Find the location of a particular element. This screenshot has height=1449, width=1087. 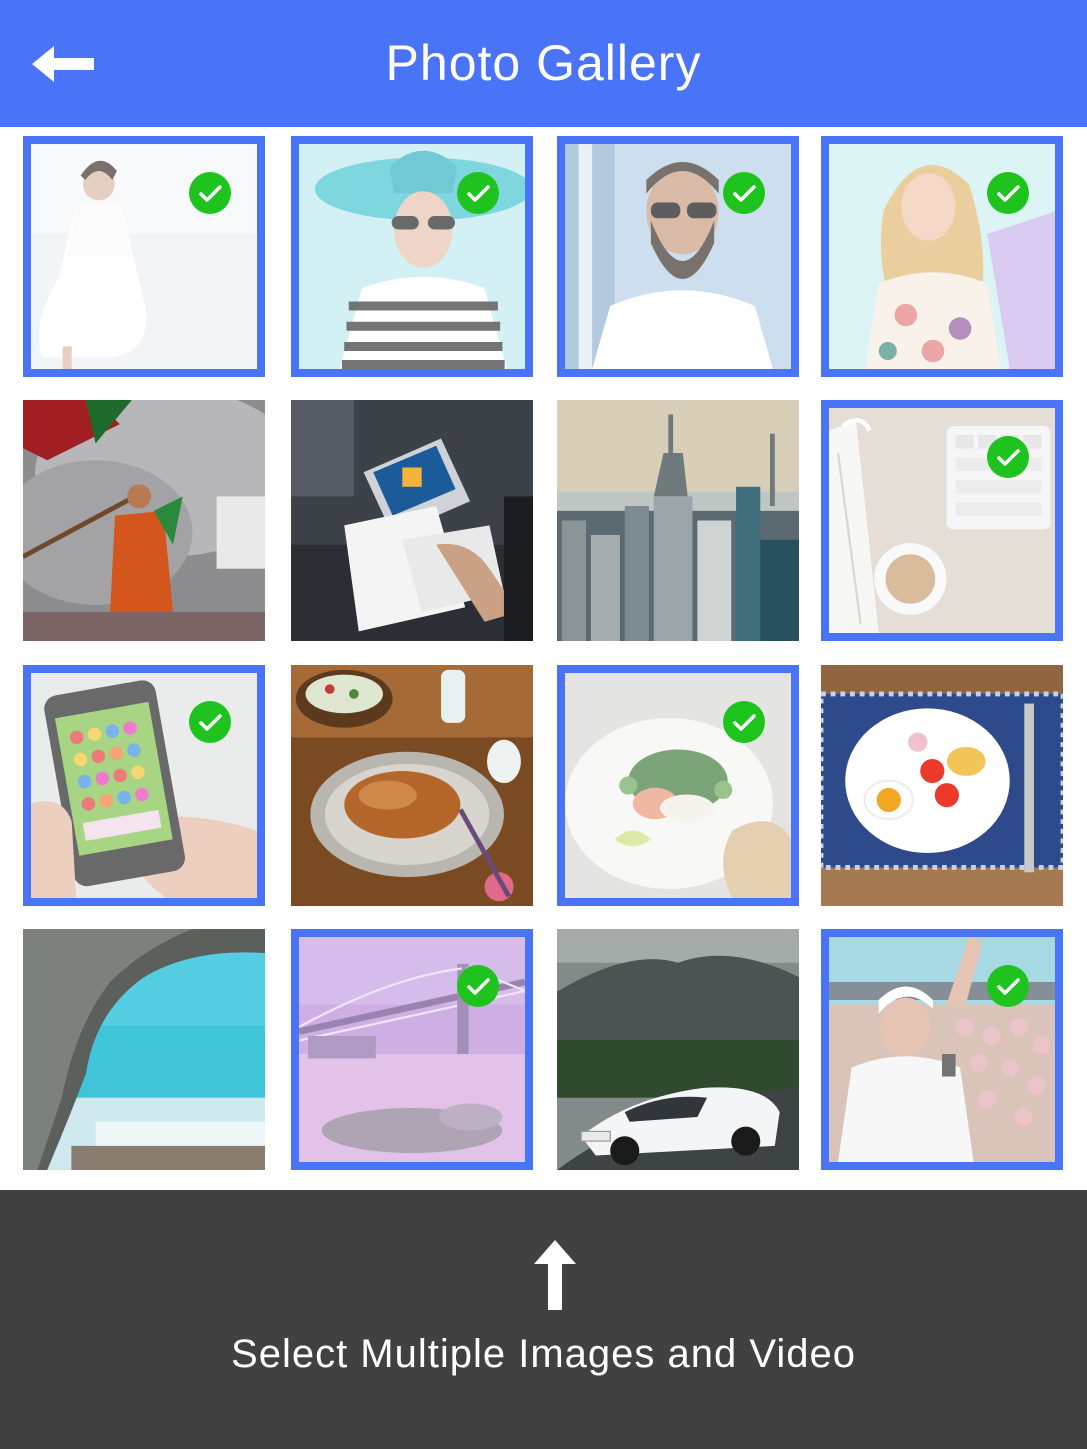

photo-tile-roast-chicken-dinner is located at coordinates (412, 785).